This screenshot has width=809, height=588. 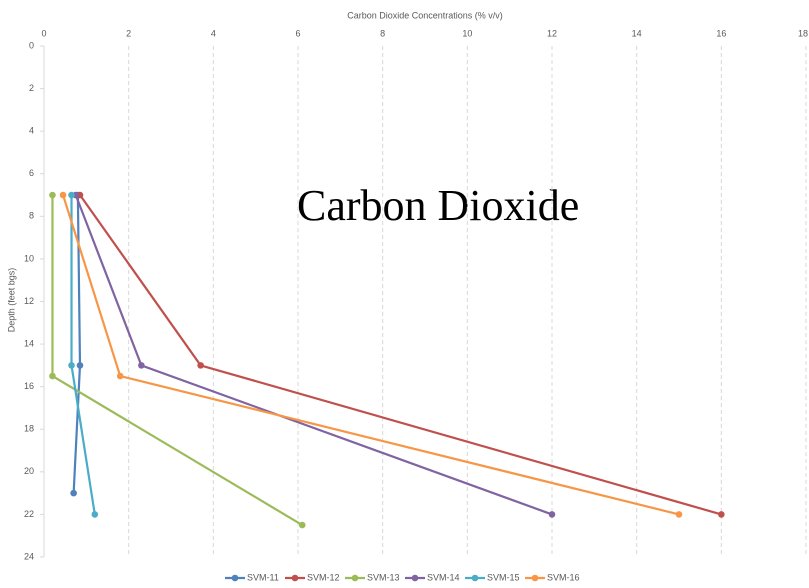 I want to click on y-tick-label: 22, so click(x=29, y=514).